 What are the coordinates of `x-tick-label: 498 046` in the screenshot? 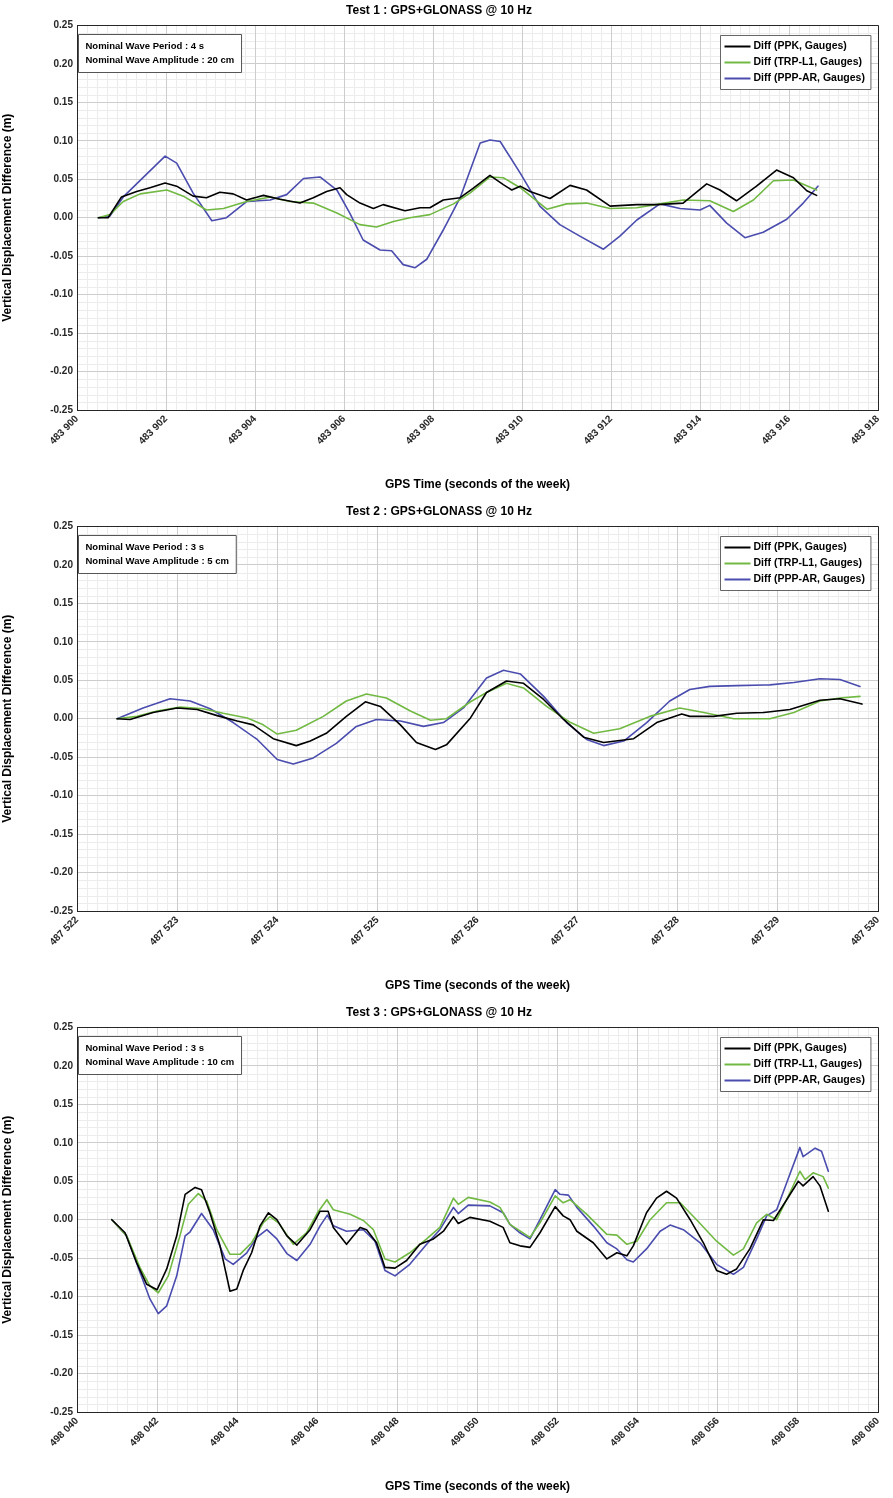 It's located at (304, 1431).